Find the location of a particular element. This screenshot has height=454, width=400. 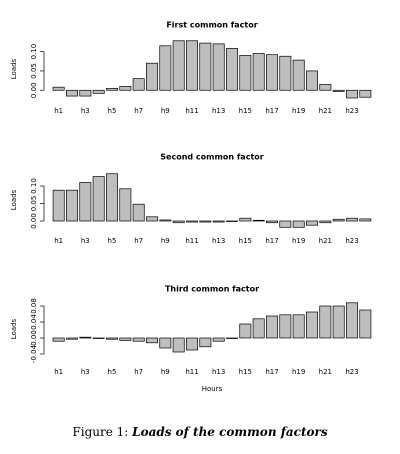

chart-title: First common factor is located at coordinates (211, 25).